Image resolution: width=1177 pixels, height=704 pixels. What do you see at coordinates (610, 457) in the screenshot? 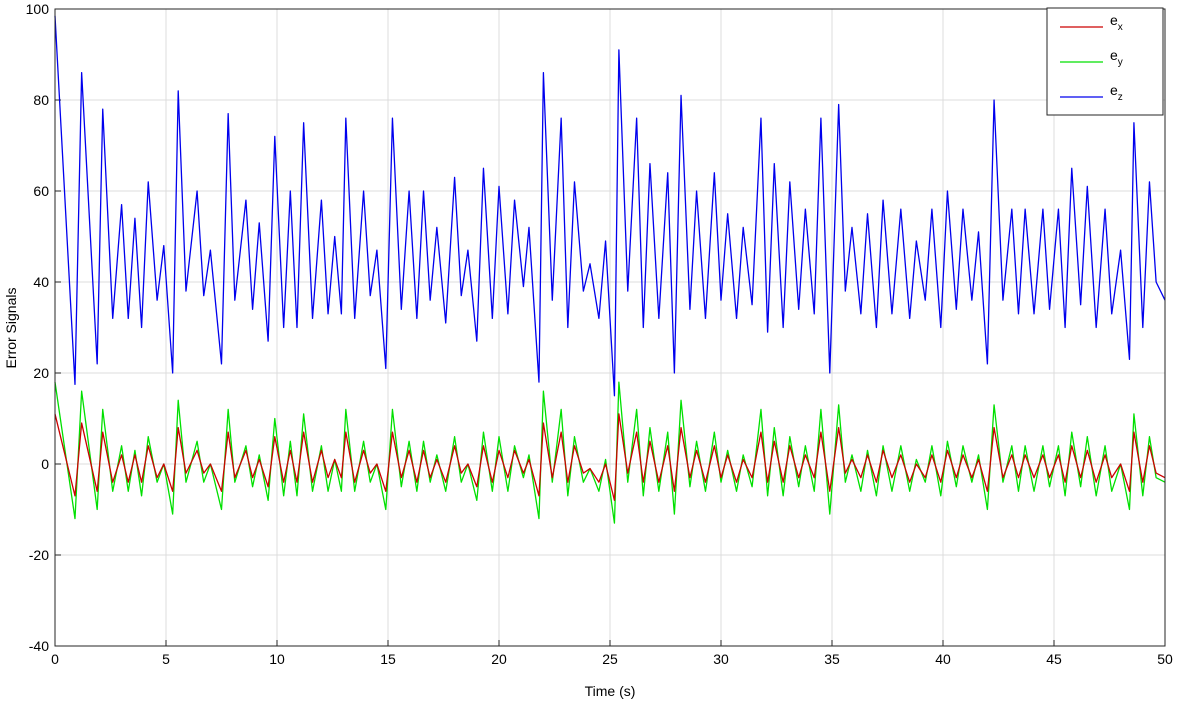
I see `series-line` at bounding box center [610, 457].